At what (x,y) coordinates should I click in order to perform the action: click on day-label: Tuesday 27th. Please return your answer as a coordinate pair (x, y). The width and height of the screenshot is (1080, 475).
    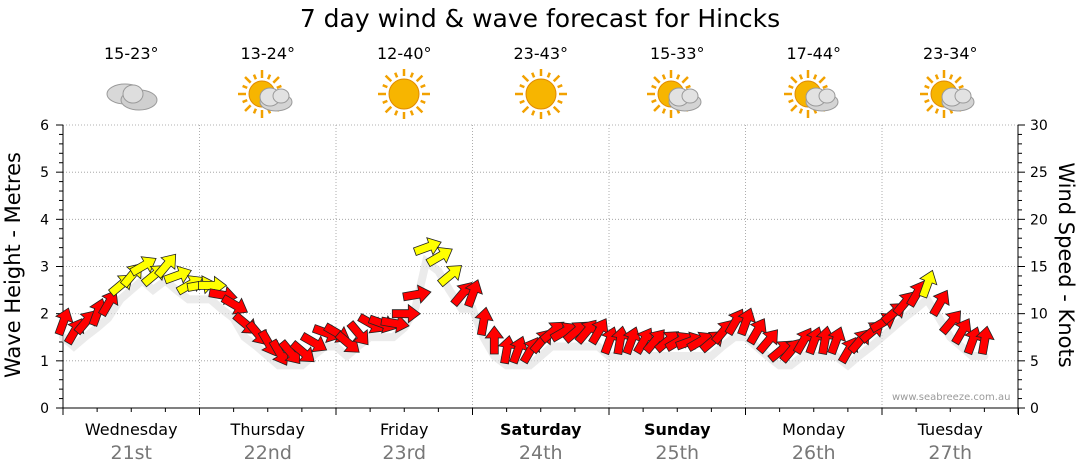
    Looking at the image, I should click on (950, 442).